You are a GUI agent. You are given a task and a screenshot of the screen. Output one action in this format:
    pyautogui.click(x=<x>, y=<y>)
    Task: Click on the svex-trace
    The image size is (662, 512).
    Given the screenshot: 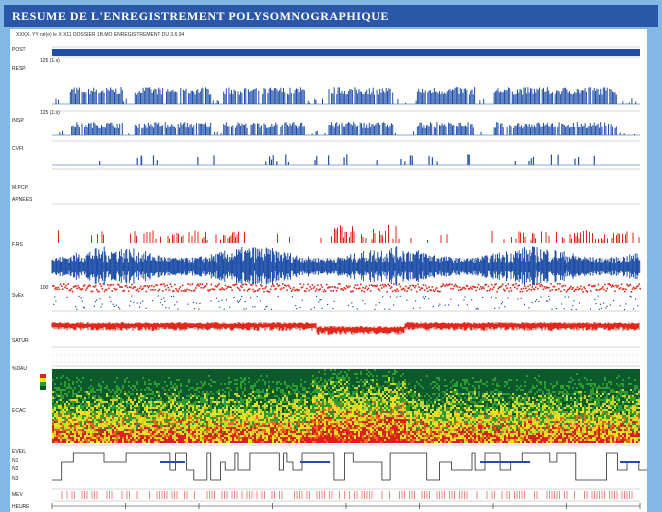 What is the action you would take?
    pyautogui.click(x=346, y=297)
    